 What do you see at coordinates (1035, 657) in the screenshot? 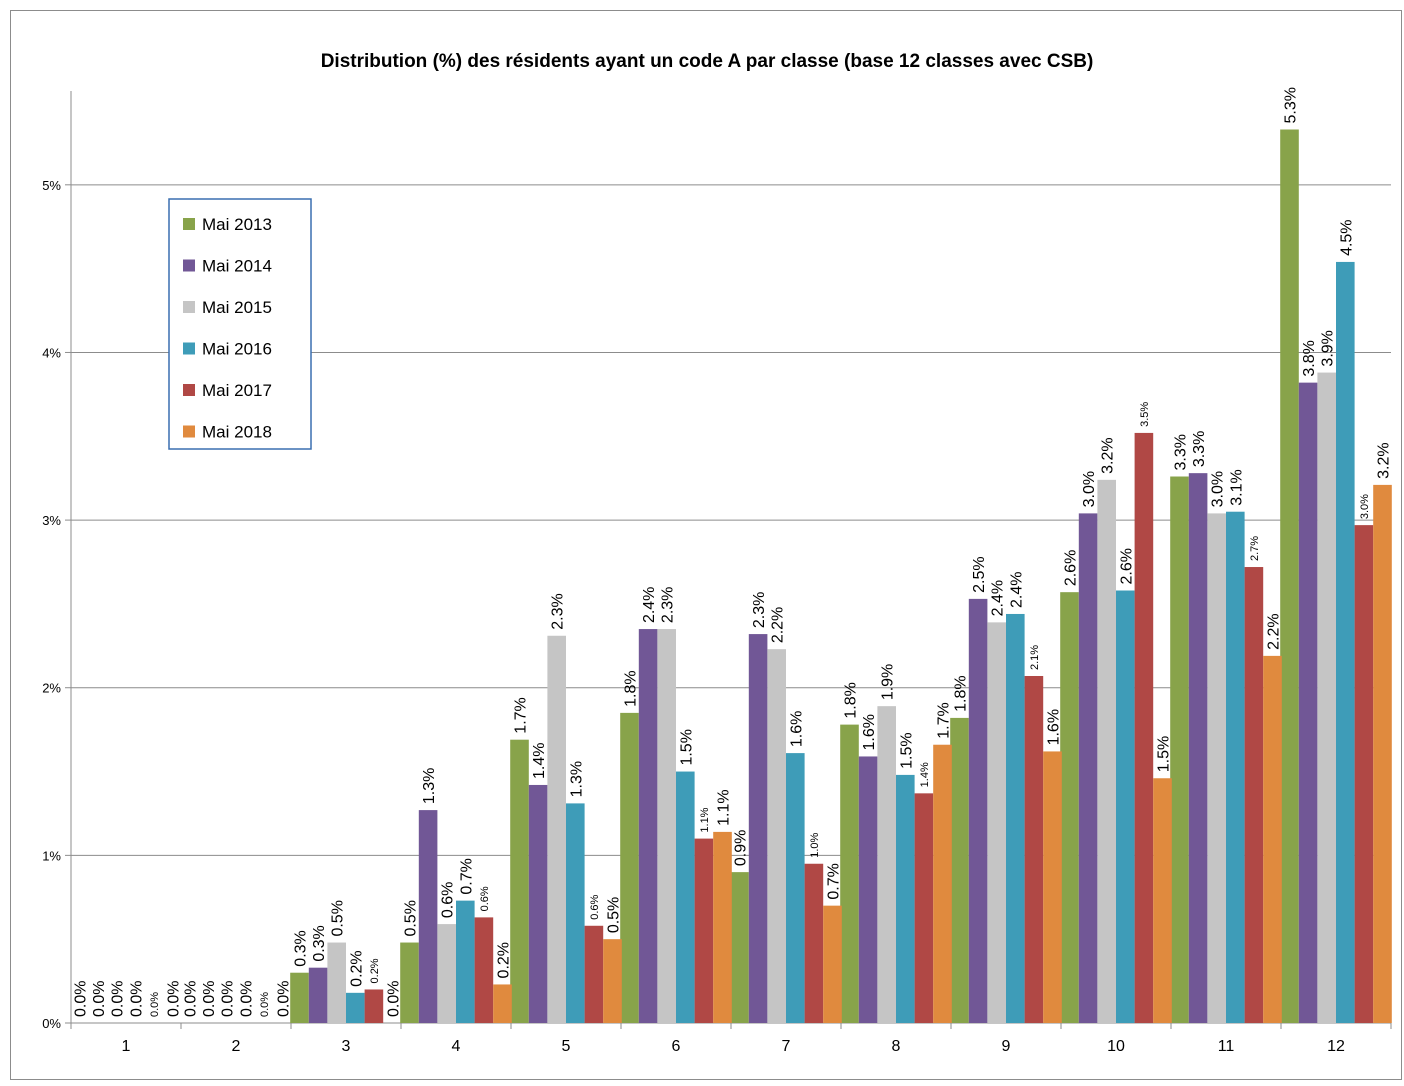
I see `data-label: 2.1%` at bounding box center [1035, 657].